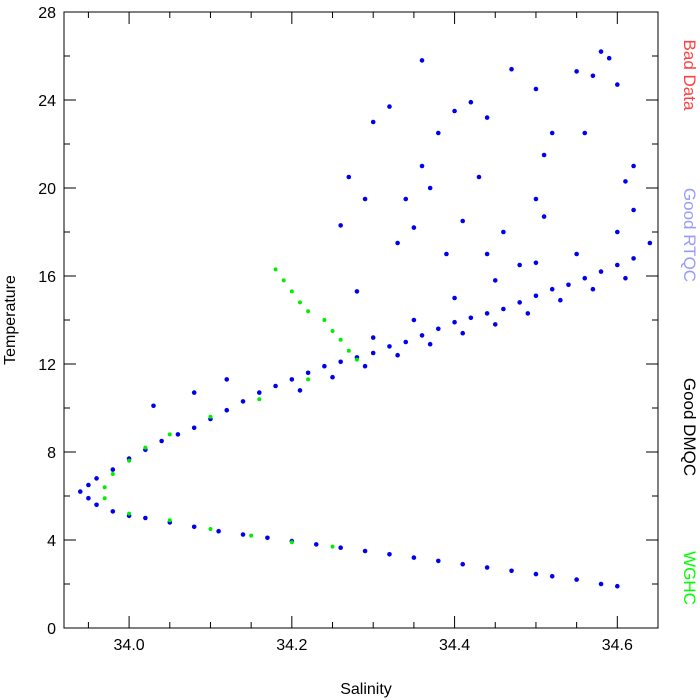 Image resolution: width=700 pixels, height=700 pixels. What do you see at coordinates (51, 541) in the screenshot?
I see `y-tick-label: 4` at bounding box center [51, 541].